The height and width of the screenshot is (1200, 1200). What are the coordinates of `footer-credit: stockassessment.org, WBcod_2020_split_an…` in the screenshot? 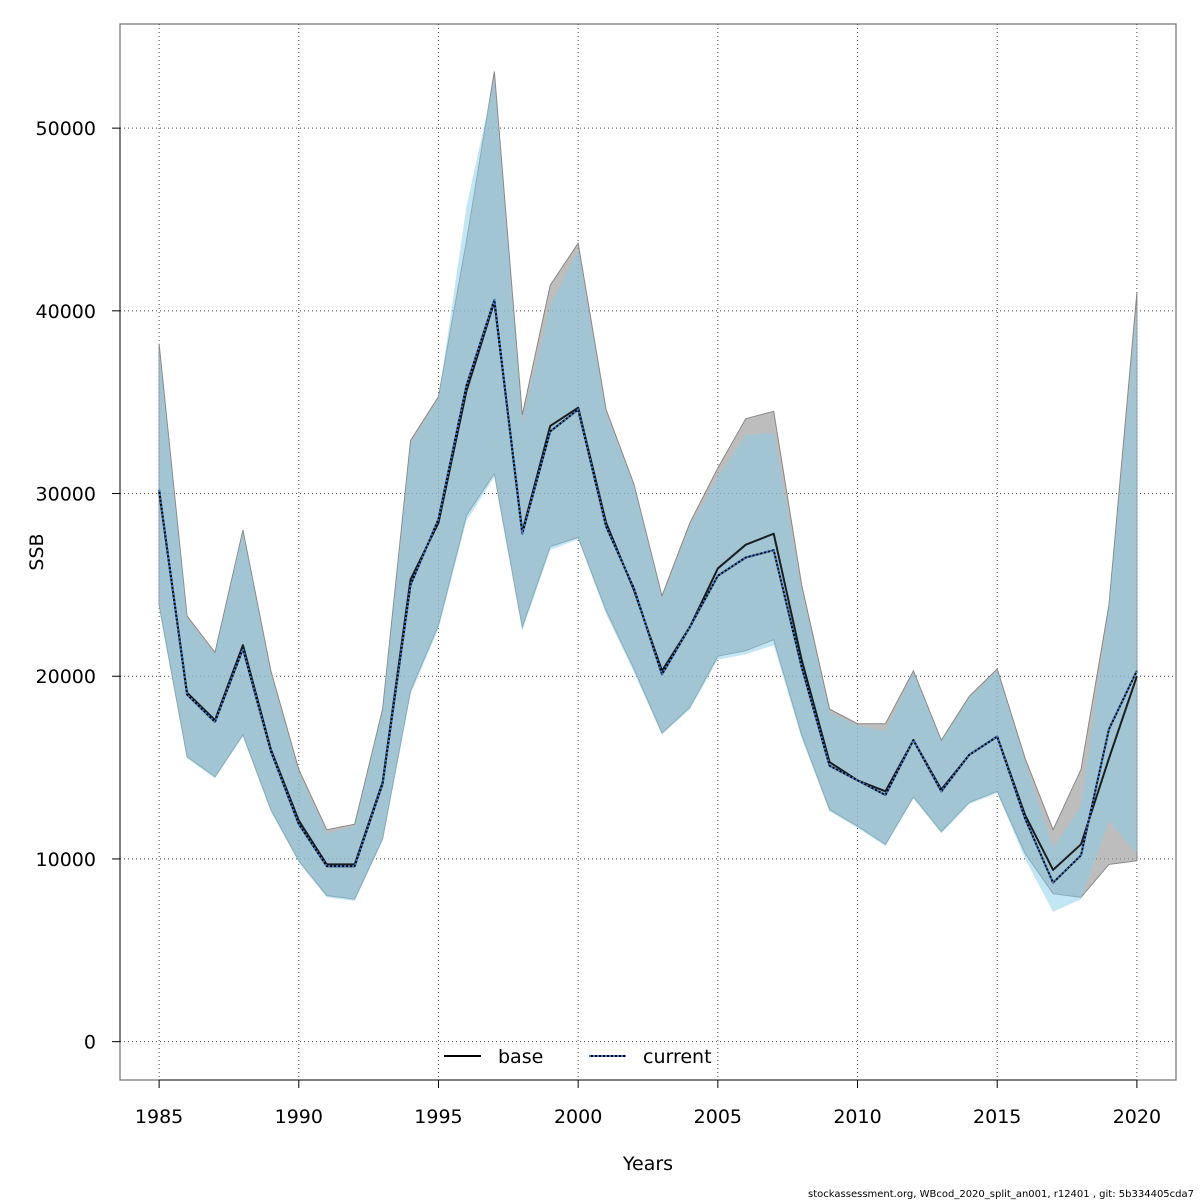 It's located at (1001, 1194).